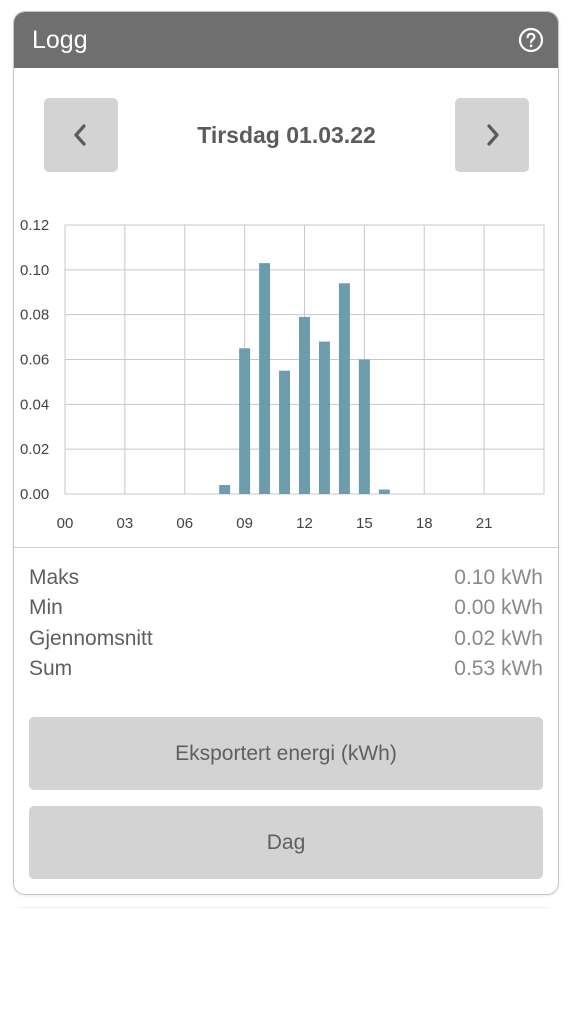 This screenshot has width=576, height=1024. Describe the element at coordinates (34, 225) in the screenshot. I see `y-tick-label: 0.12` at that location.